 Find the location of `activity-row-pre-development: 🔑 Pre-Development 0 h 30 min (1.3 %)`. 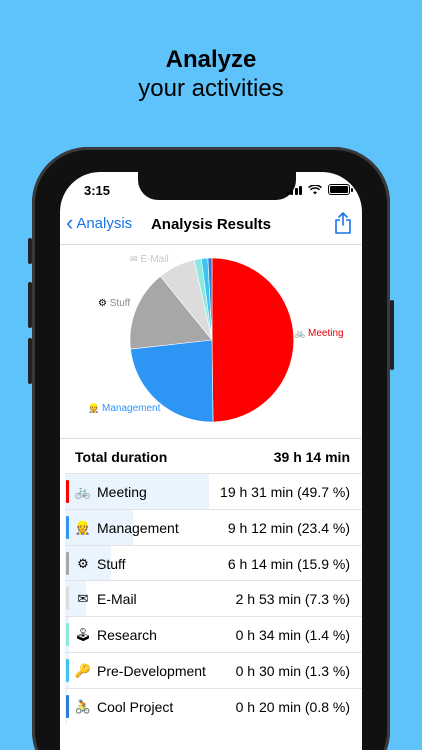

activity-row-pre-development: 🔑 Pre-Development 0 h 30 min (1.3 %) is located at coordinates (213, 669).